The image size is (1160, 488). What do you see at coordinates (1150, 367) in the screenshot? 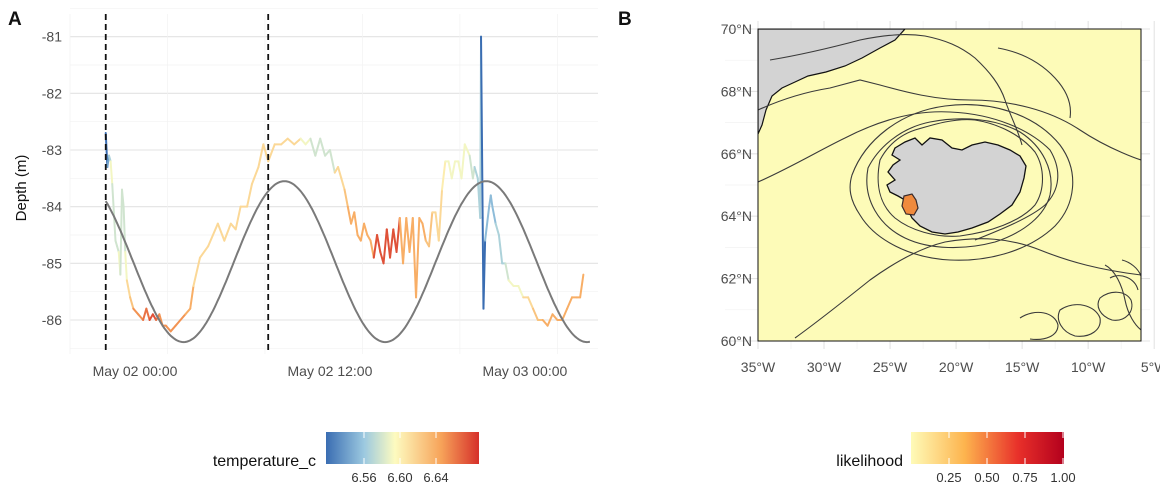
I see `map-lon-label: 5°W` at bounding box center [1150, 367].